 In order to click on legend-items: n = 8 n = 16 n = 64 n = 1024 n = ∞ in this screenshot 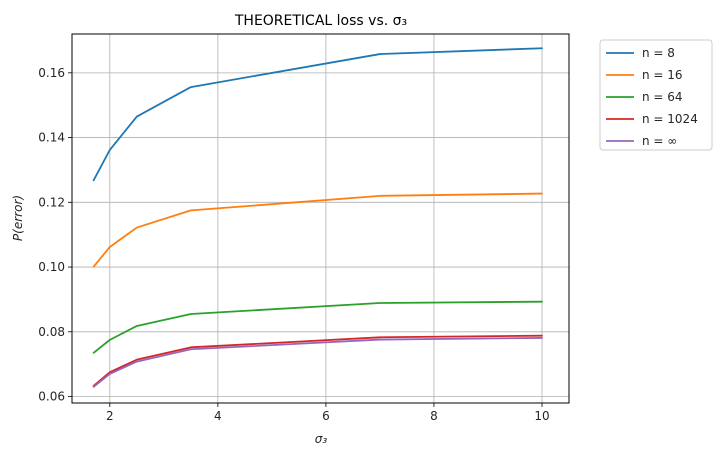, I will do `click(652, 97)`.